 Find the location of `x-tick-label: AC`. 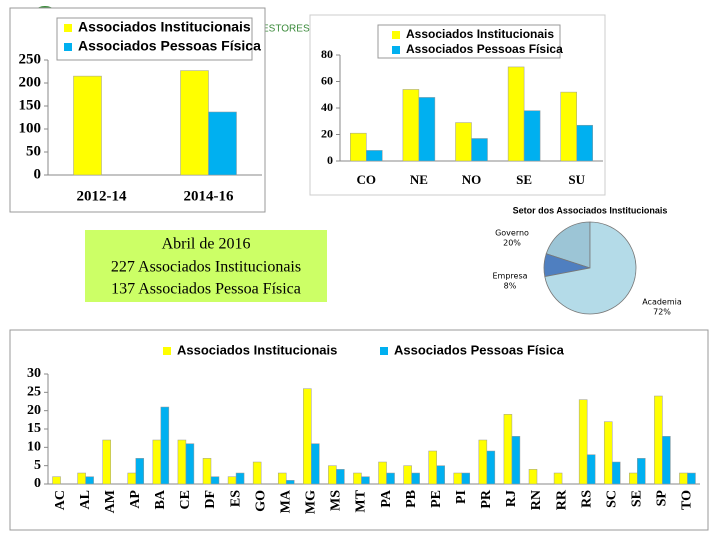

x-tick-label: AC is located at coordinates (60, 500).